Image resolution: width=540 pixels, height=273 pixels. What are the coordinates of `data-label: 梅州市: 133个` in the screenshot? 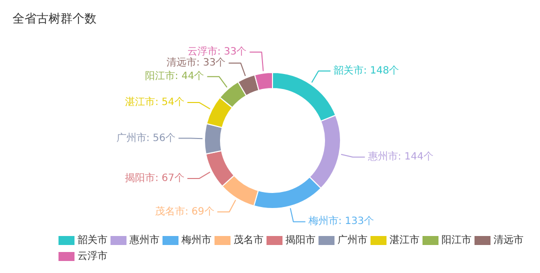 It's located at (340, 221).